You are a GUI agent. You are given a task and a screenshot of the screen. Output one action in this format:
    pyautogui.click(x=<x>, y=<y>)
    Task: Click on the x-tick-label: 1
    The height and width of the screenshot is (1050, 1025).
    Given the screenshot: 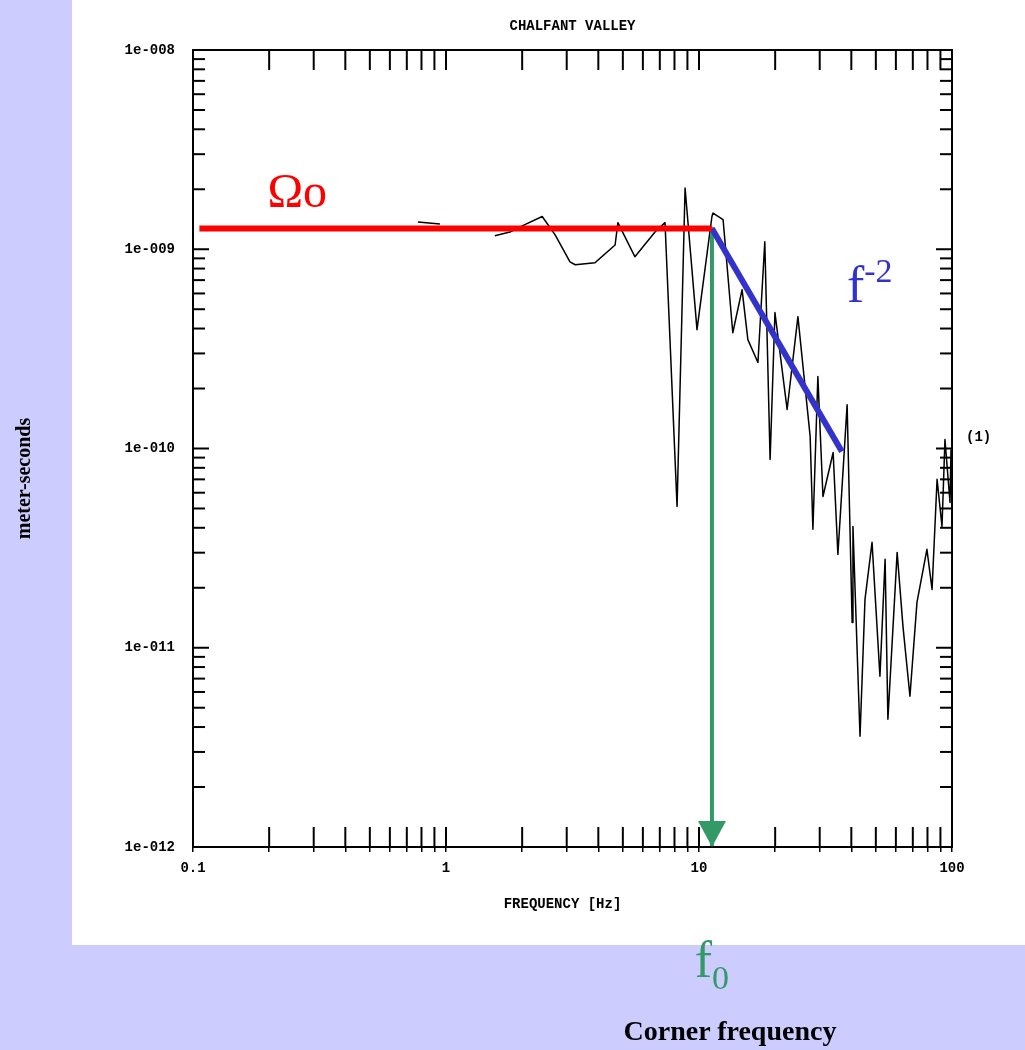 What is the action you would take?
    pyautogui.click(x=446, y=867)
    